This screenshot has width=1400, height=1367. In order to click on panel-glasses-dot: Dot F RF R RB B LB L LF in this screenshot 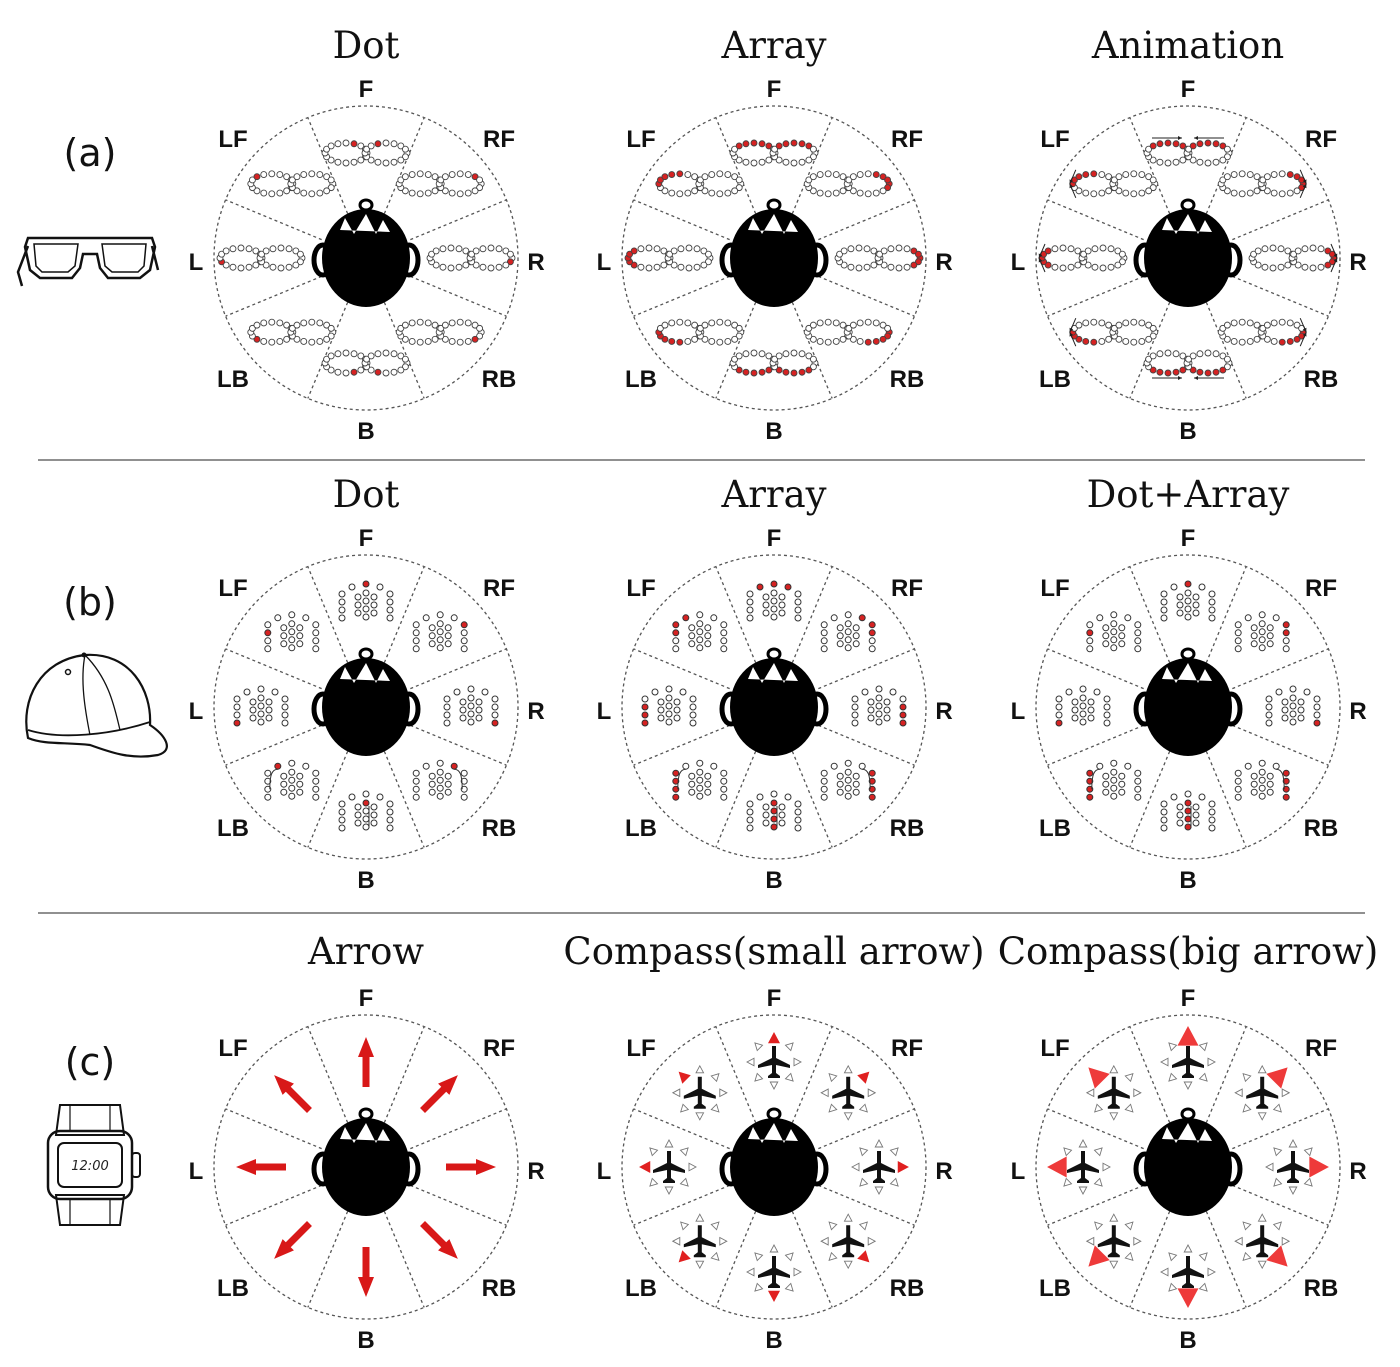, I will do `click(367, 234)`.